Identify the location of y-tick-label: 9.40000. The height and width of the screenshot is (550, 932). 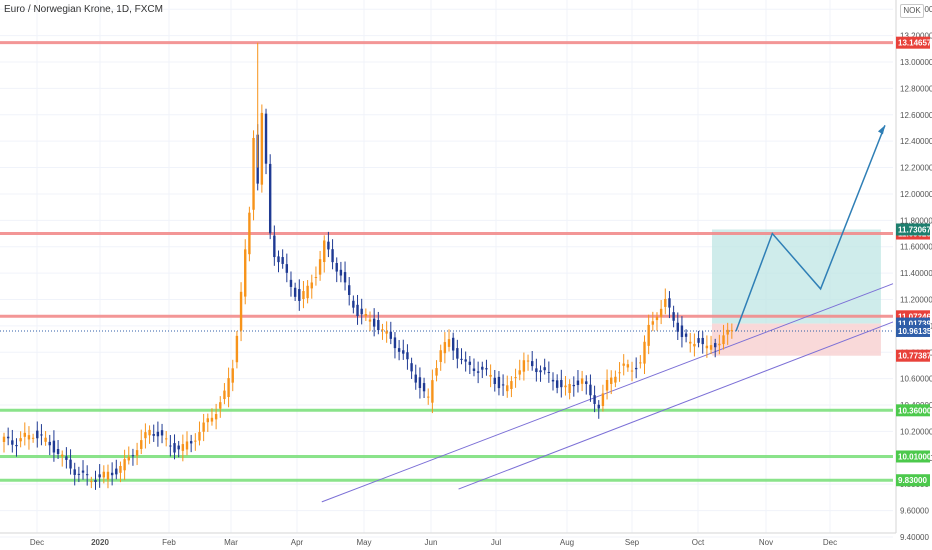
(914, 537).